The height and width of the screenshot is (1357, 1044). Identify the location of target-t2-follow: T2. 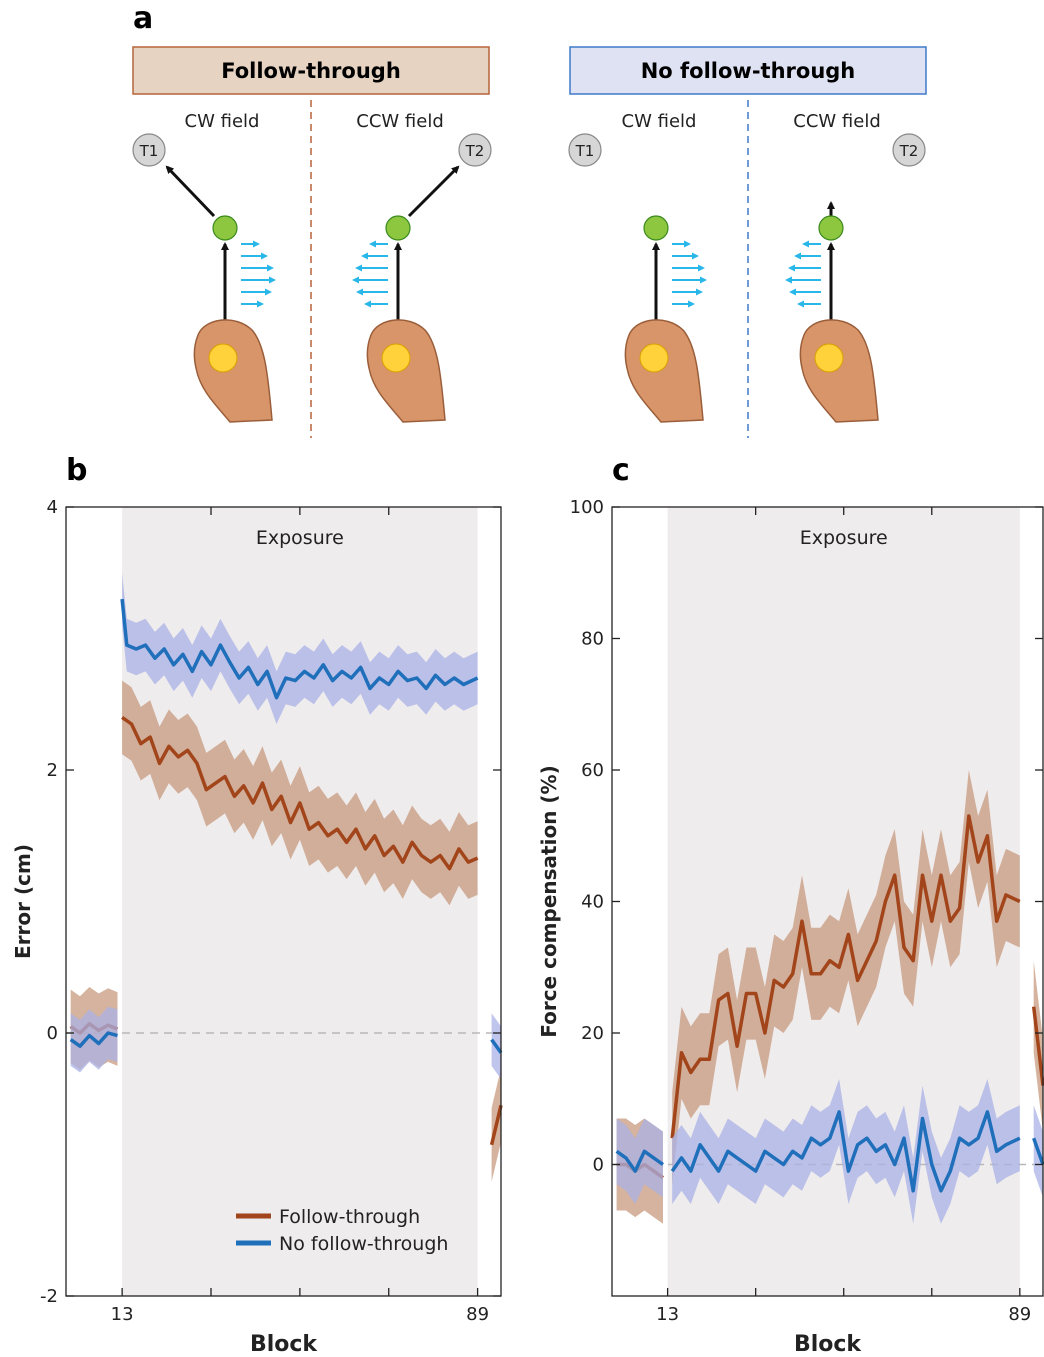
(475, 150).